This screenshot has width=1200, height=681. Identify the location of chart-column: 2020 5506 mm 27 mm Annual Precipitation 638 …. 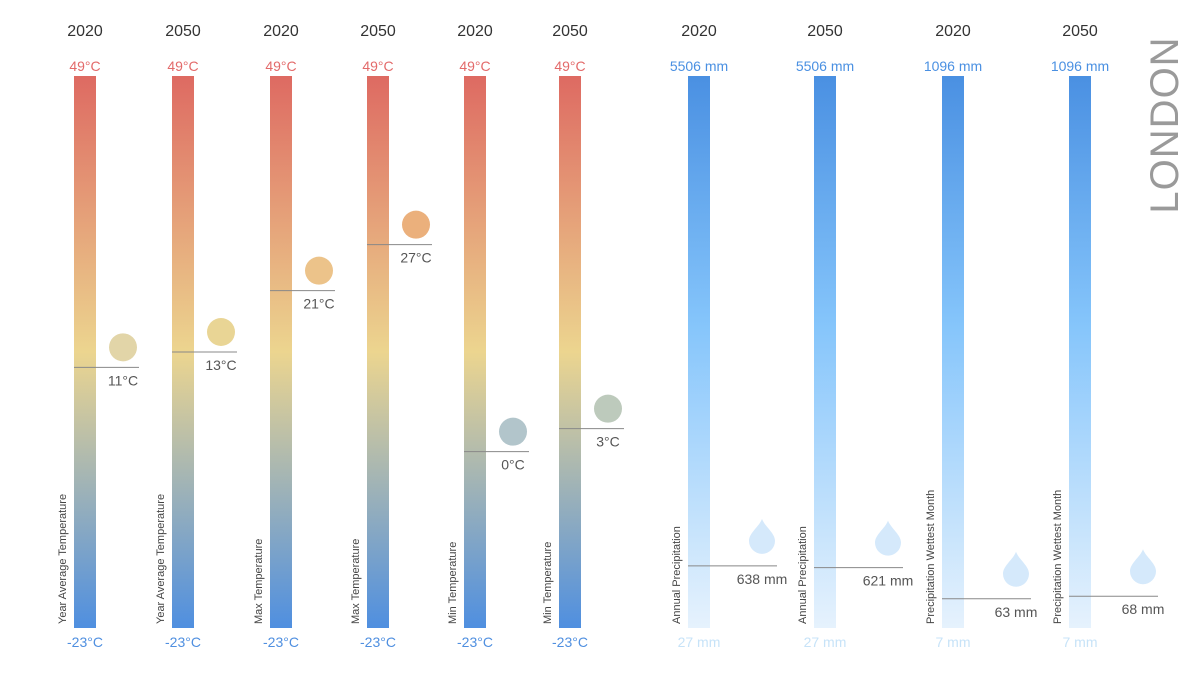
(728, 336).